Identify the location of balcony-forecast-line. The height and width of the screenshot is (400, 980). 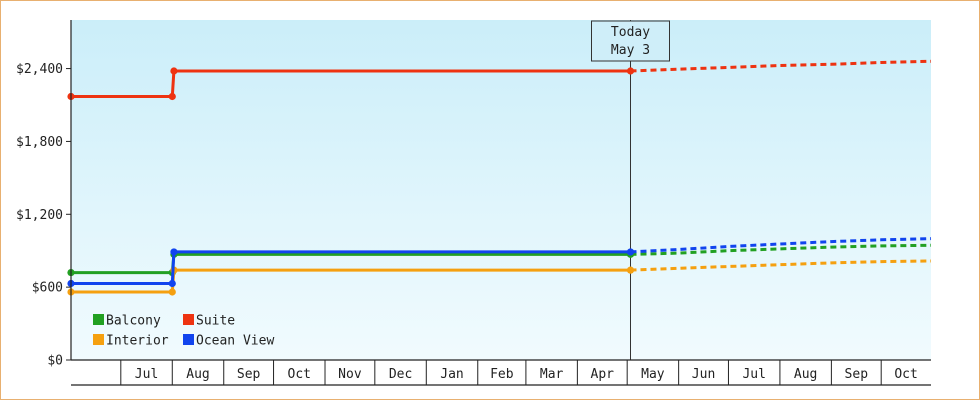
(781, 249).